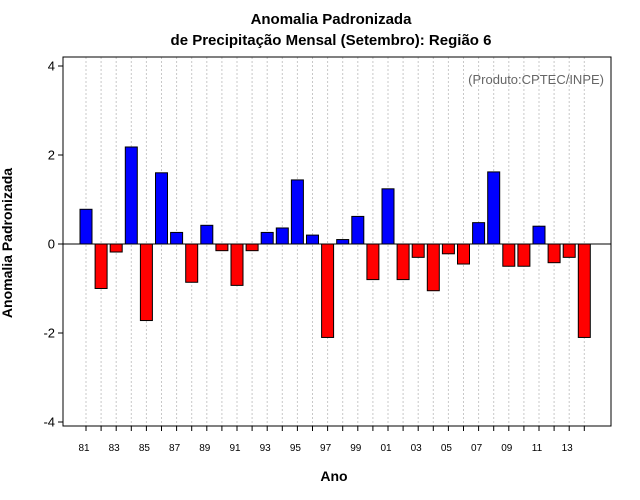  What do you see at coordinates (333, 476) in the screenshot?
I see `x-axis-label: Ano` at bounding box center [333, 476].